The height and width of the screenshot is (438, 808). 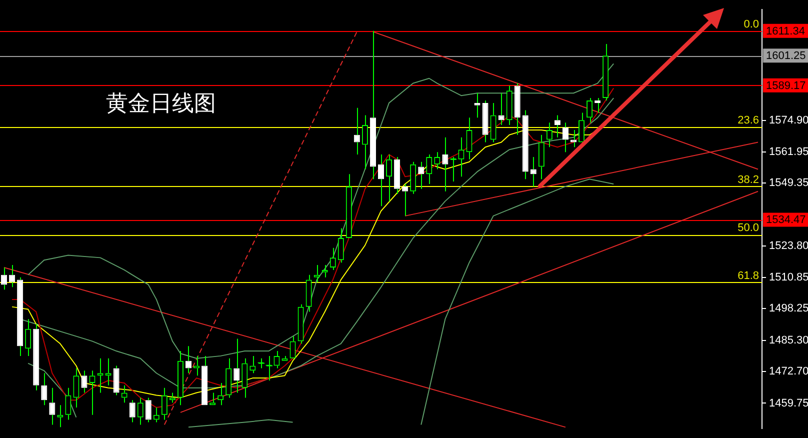 What do you see at coordinates (786, 86) in the screenshot?
I see `ref-line-label: 1589.17` at bounding box center [786, 86].